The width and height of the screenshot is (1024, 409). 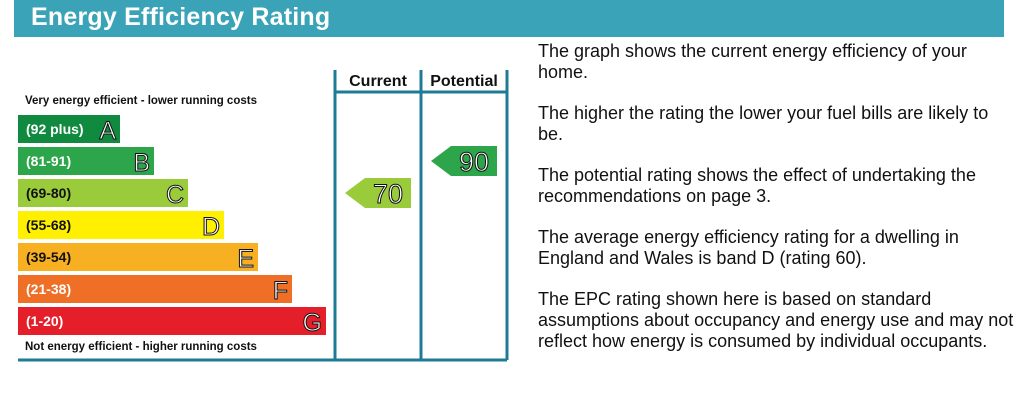 What do you see at coordinates (378, 81) in the screenshot?
I see `column-header-current: Current` at bounding box center [378, 81].